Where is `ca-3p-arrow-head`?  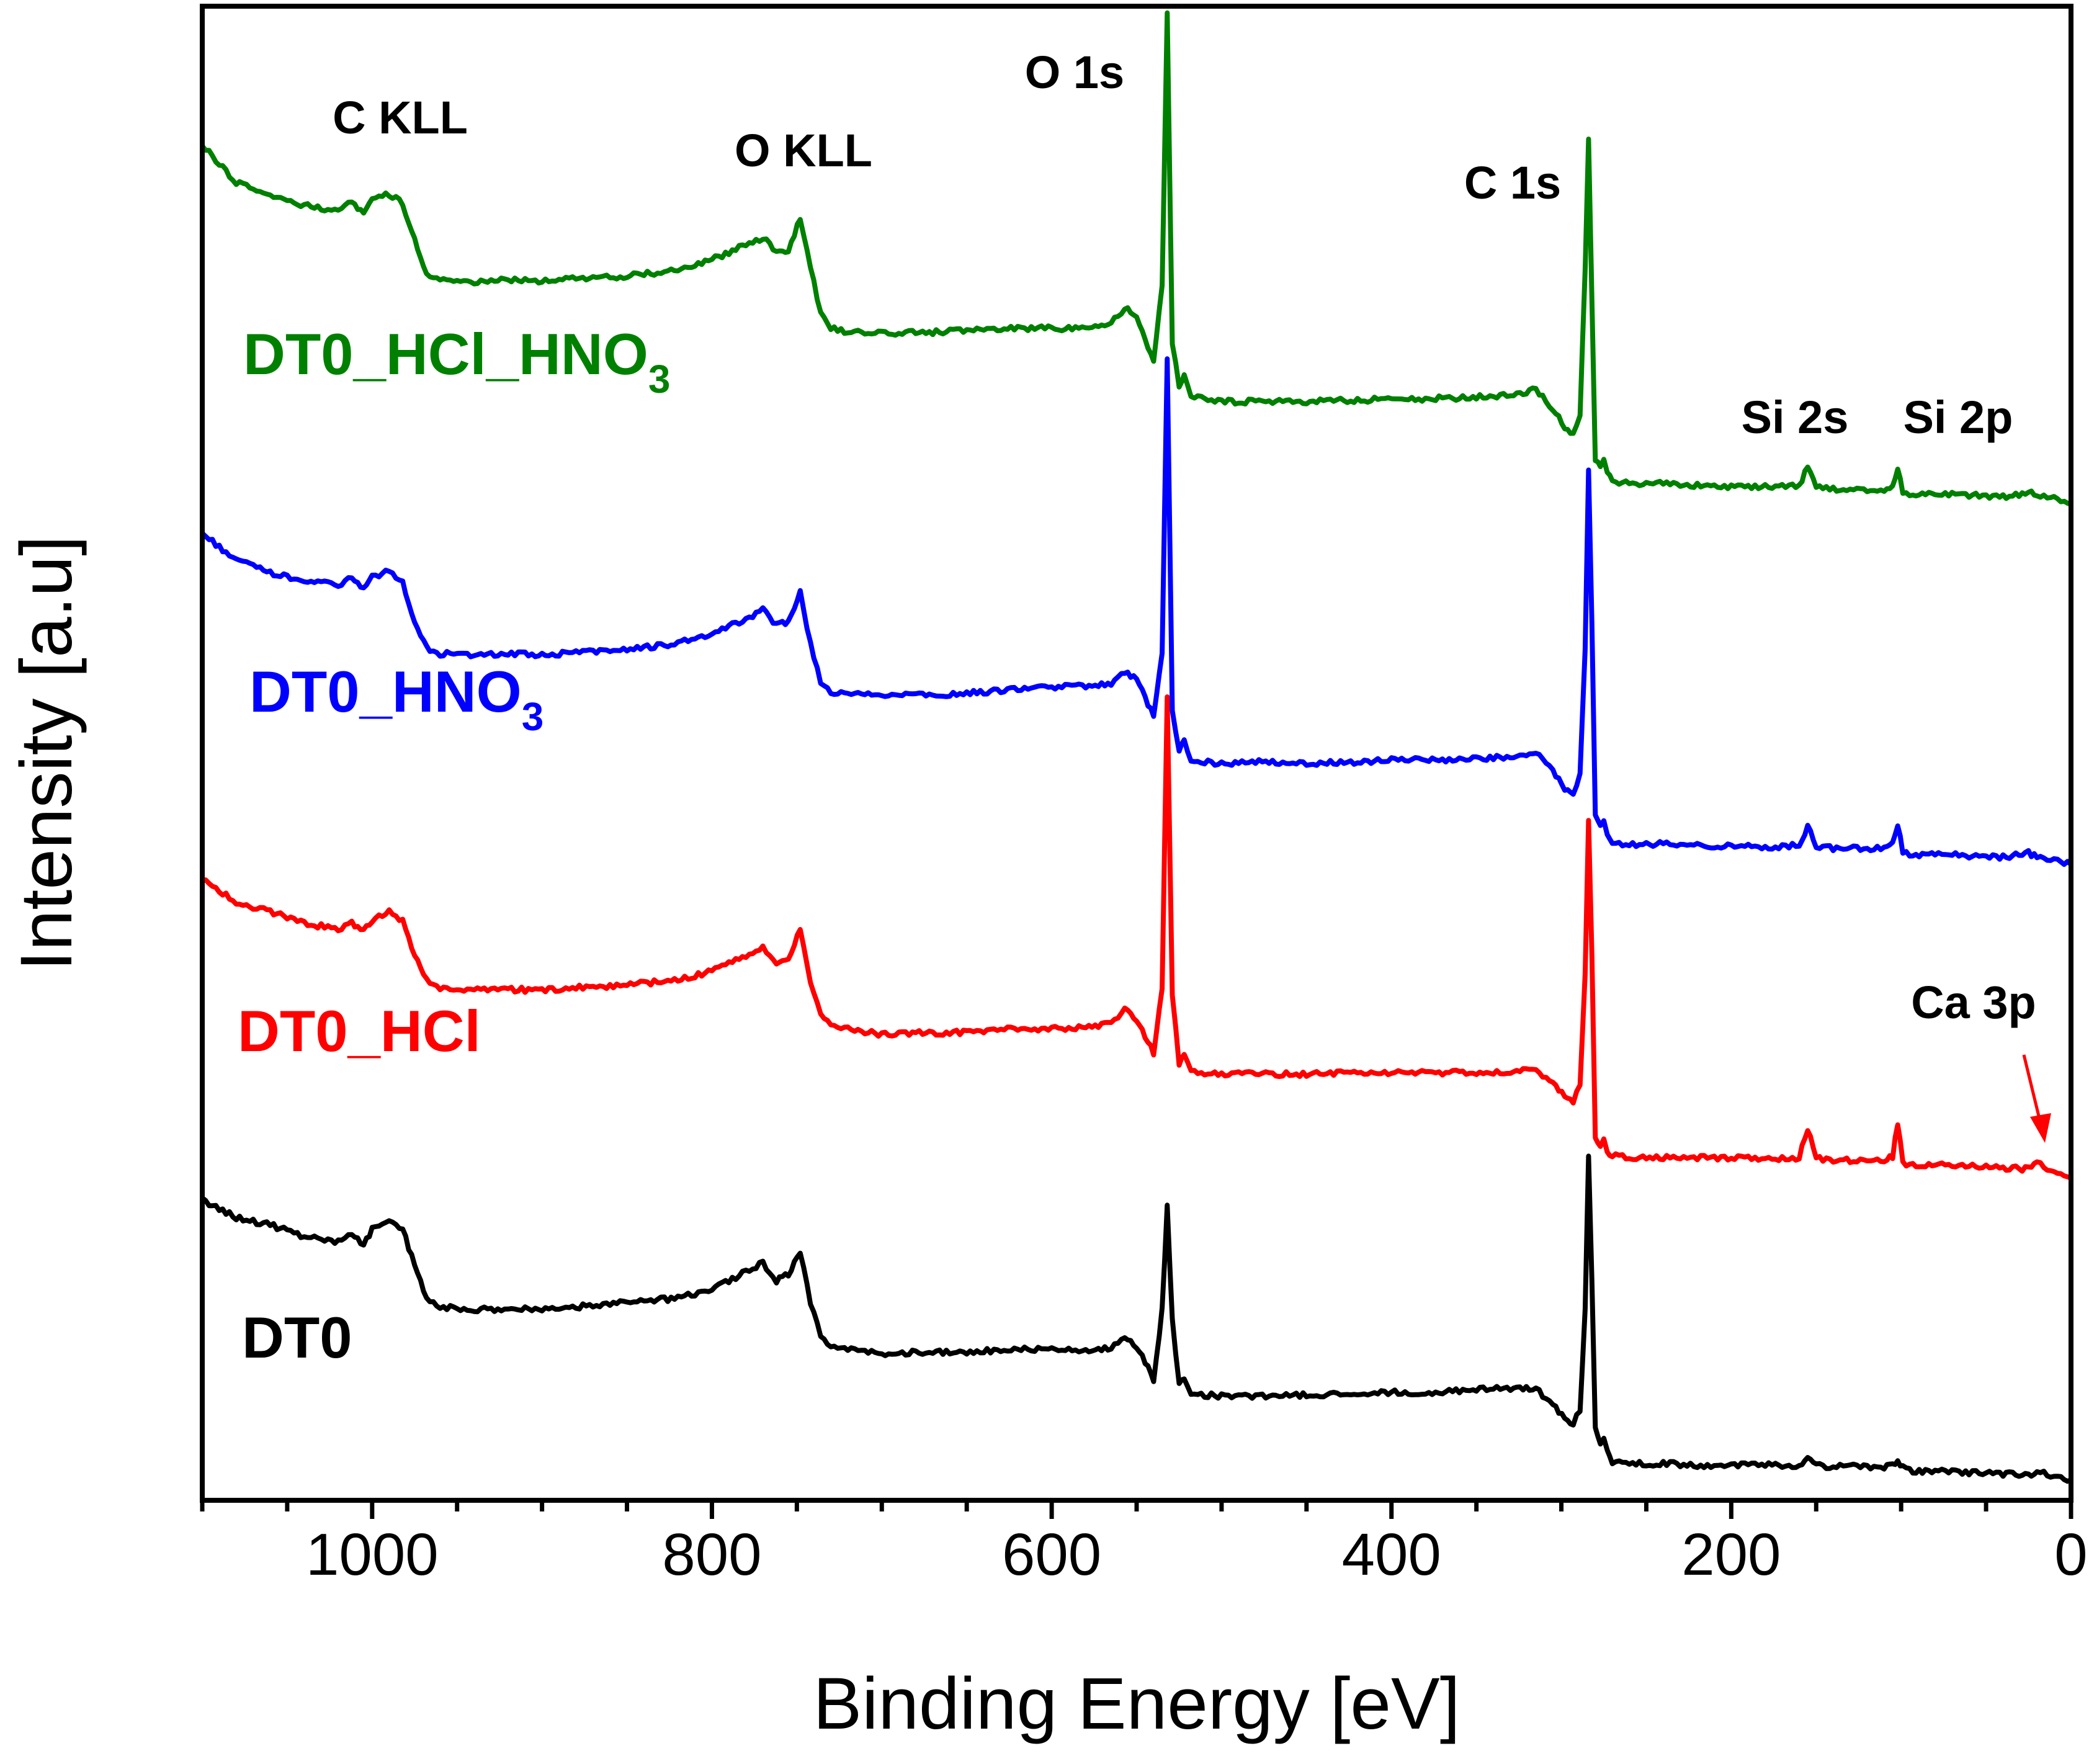
ca-3p-arrow-head is located at coordinates (2040, 1128).